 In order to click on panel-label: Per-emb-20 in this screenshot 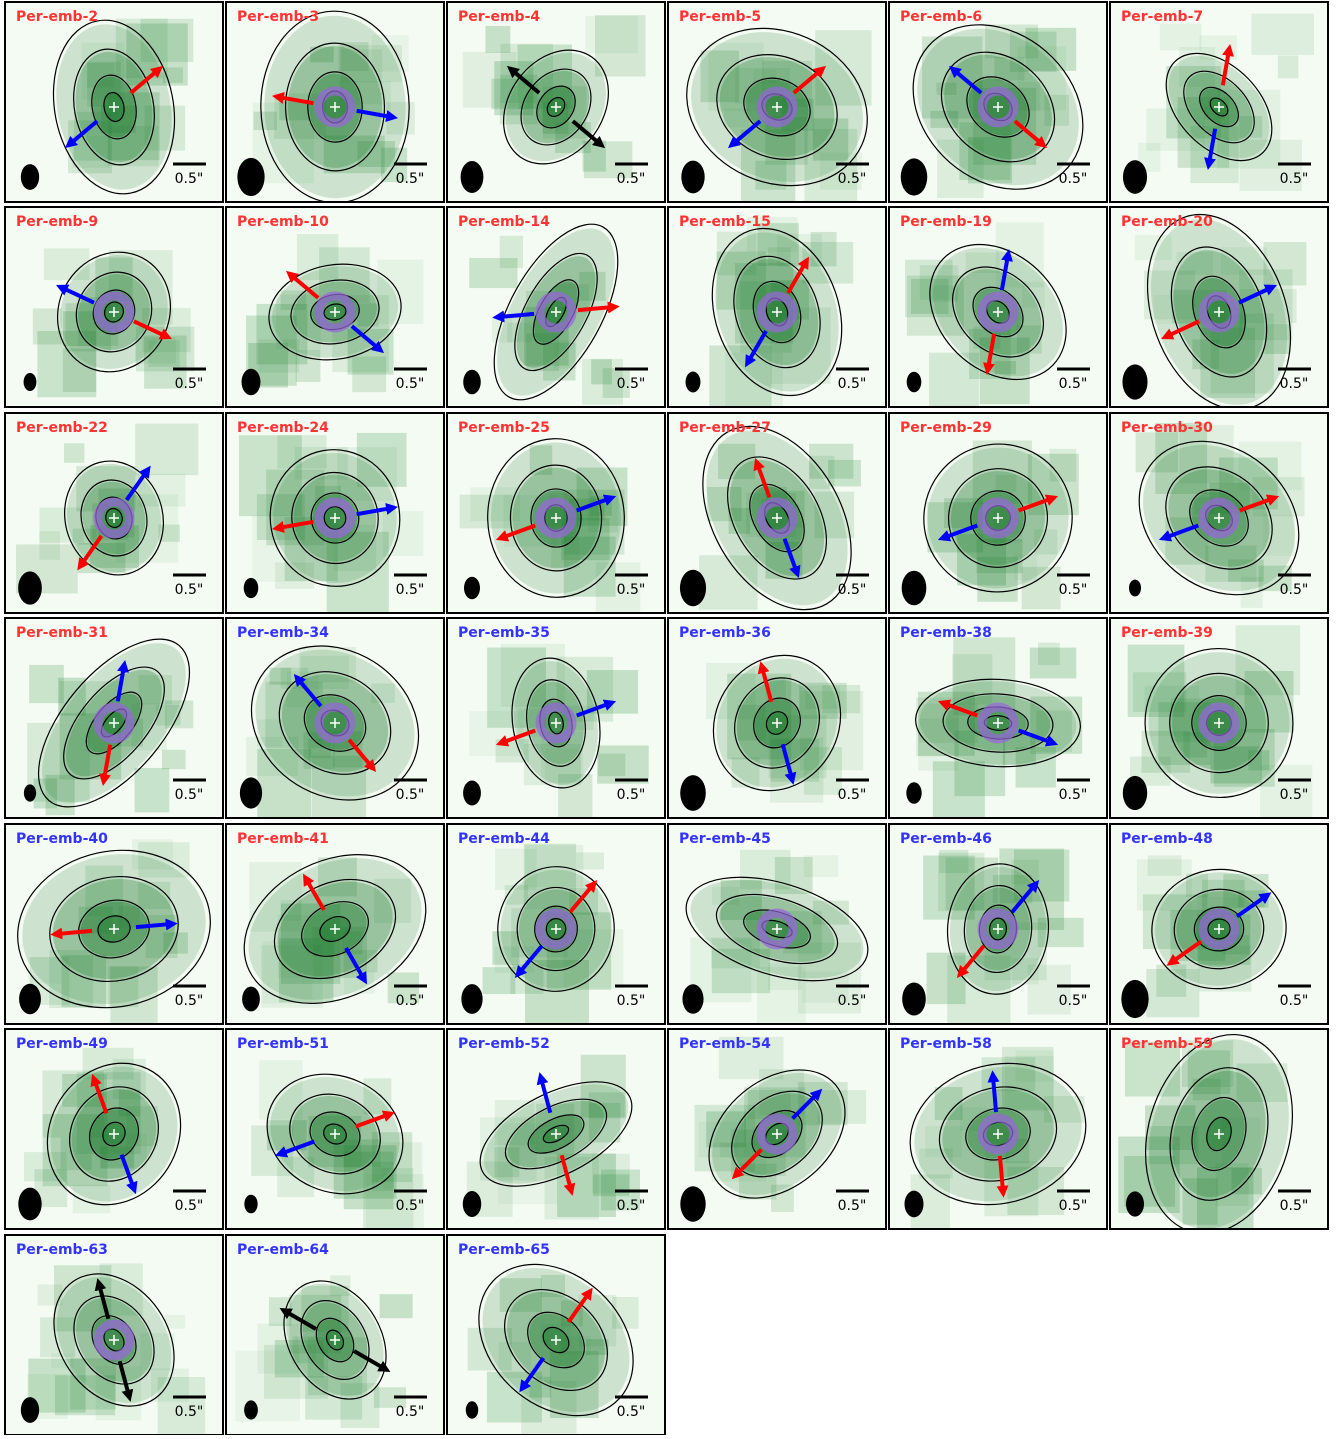, I will do `click(1167, 222)`.